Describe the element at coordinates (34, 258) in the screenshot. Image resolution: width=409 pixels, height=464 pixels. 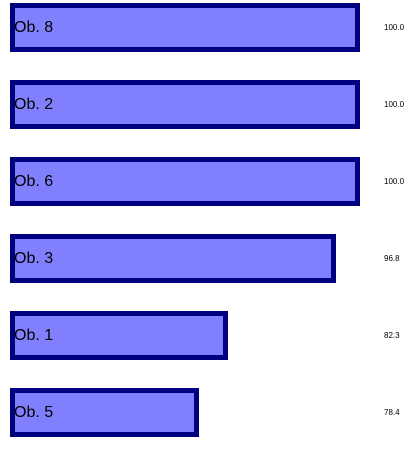
I see `bar-category-label: Ob. 3` at that location.